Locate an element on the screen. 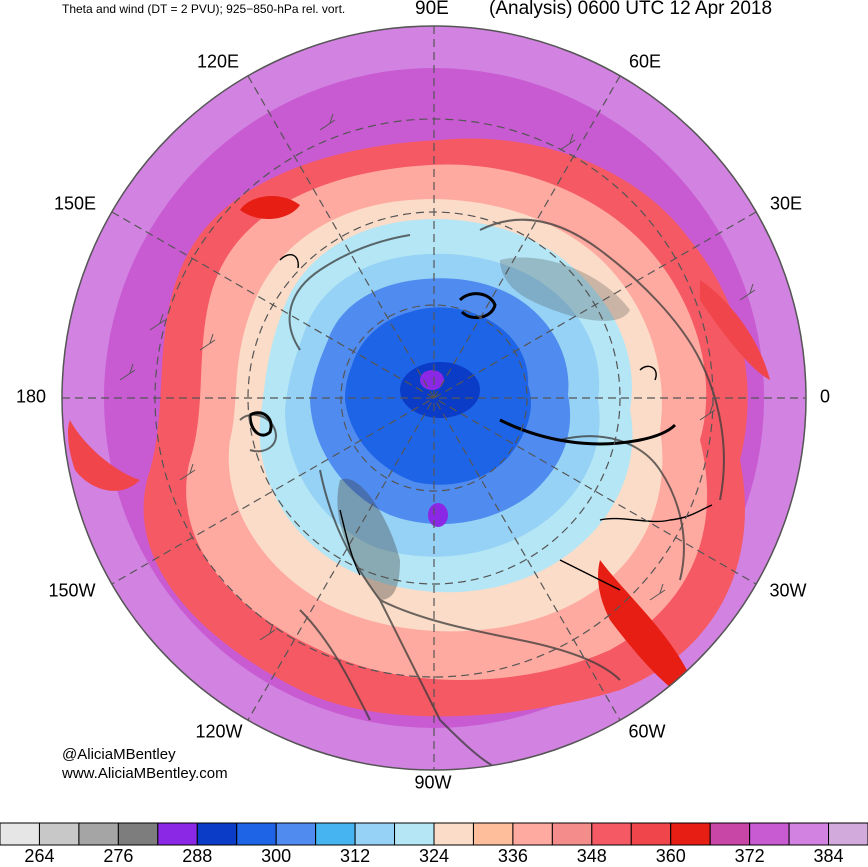  lon-label-0: 0 is located at coordinates (825, 396).